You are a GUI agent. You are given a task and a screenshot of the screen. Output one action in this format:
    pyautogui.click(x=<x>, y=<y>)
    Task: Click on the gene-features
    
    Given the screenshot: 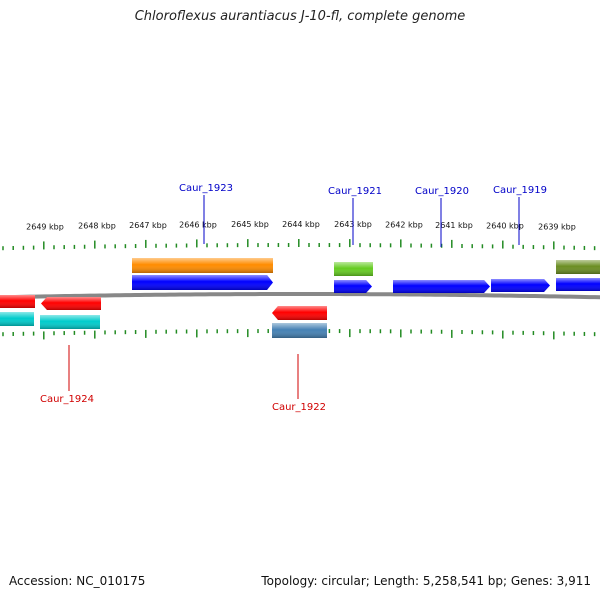 What is the action you would take?
    pyautogui.click(x=300, y=298)
    